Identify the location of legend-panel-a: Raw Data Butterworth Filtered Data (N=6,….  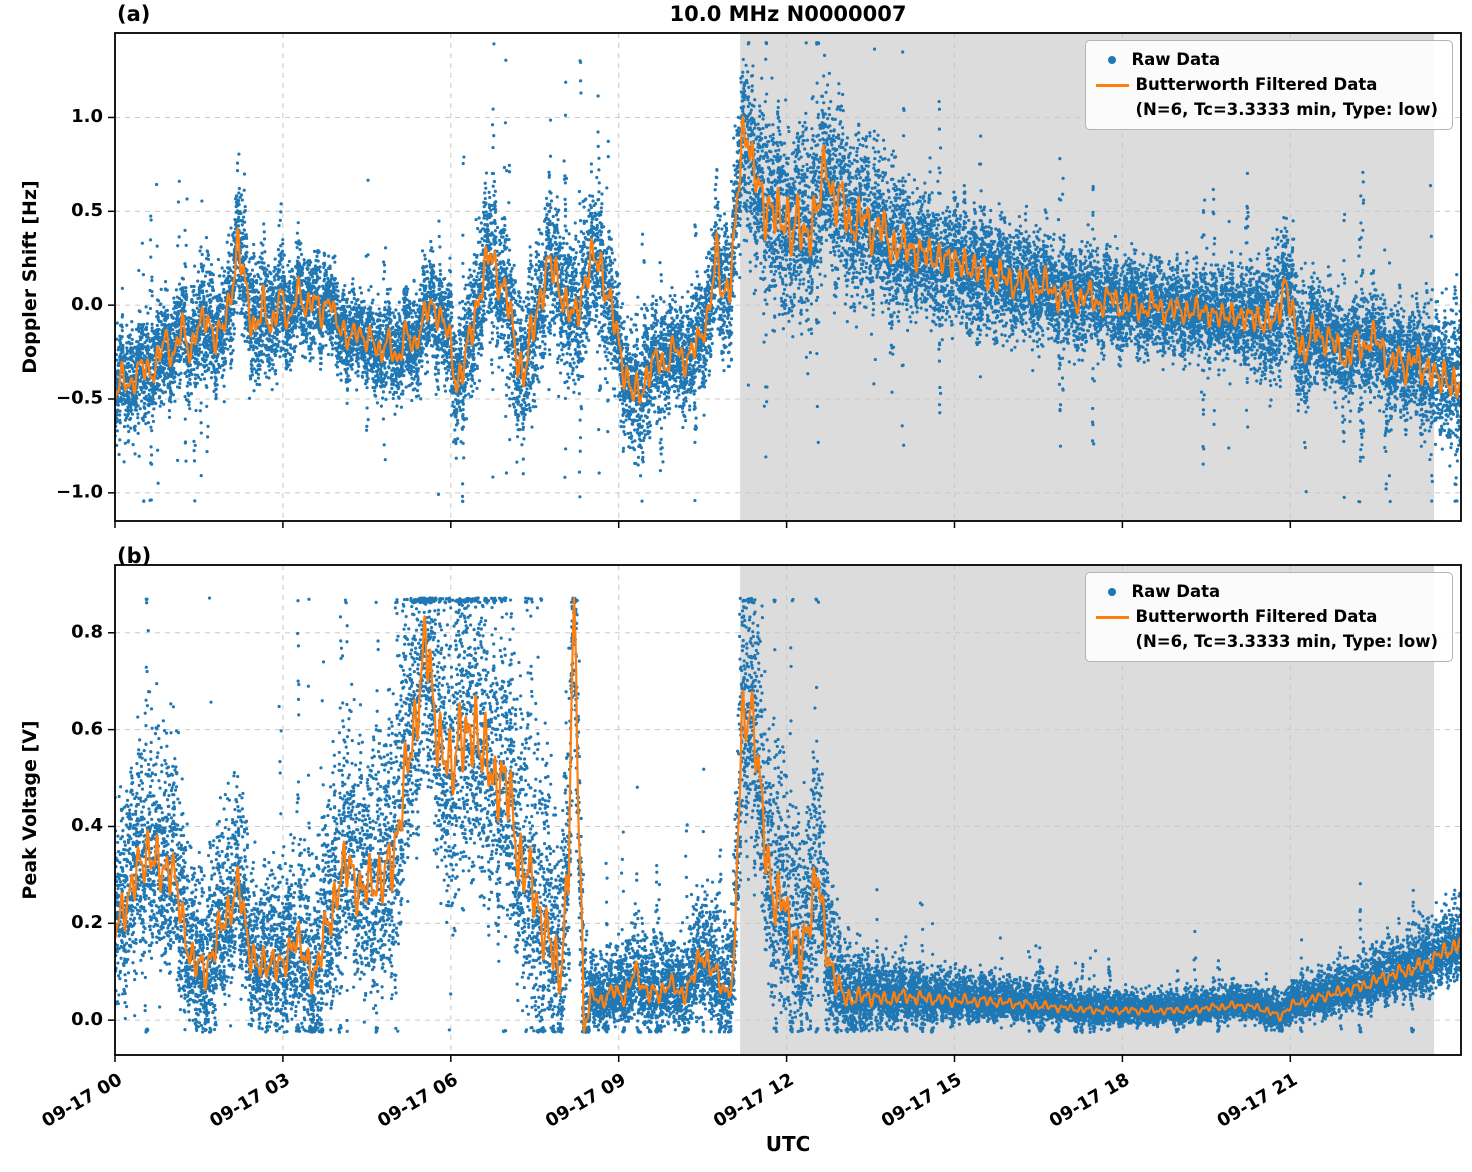
(1269, 85).